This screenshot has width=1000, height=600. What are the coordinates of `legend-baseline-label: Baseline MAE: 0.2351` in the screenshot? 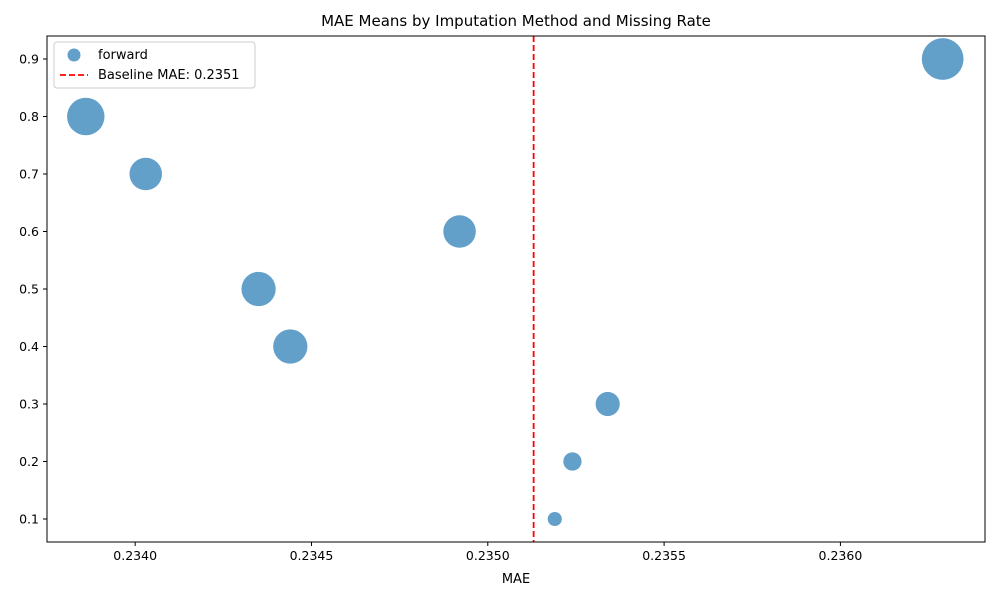 It's located at (169, 75).